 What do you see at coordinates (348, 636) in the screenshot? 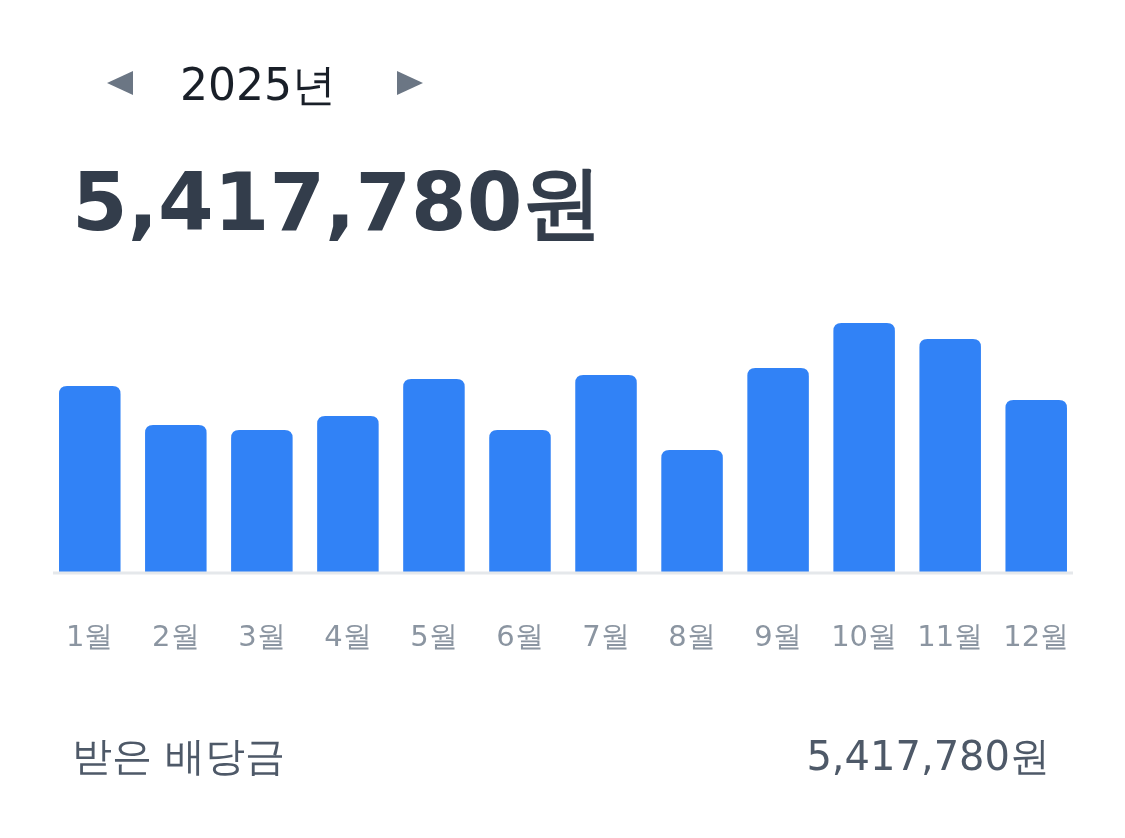
I see `x-tick-label: 4월` at bounding box center [348, 636].